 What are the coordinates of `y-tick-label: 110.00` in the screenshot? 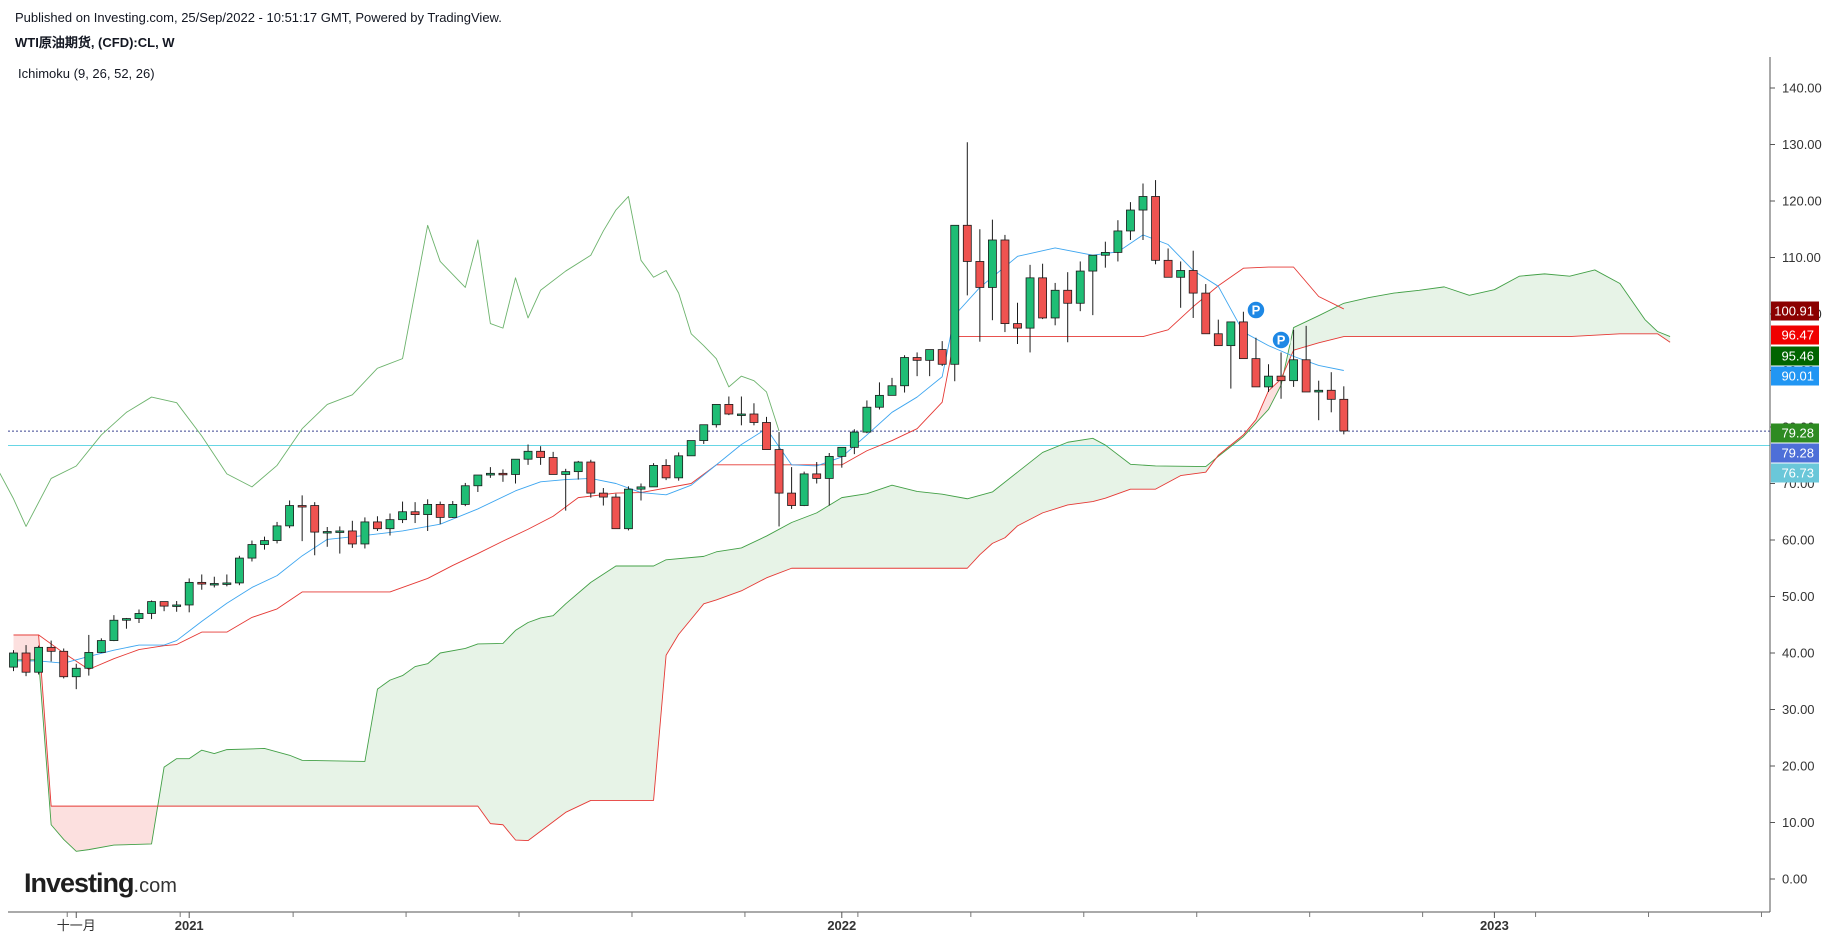 It's located at (1801, 257).